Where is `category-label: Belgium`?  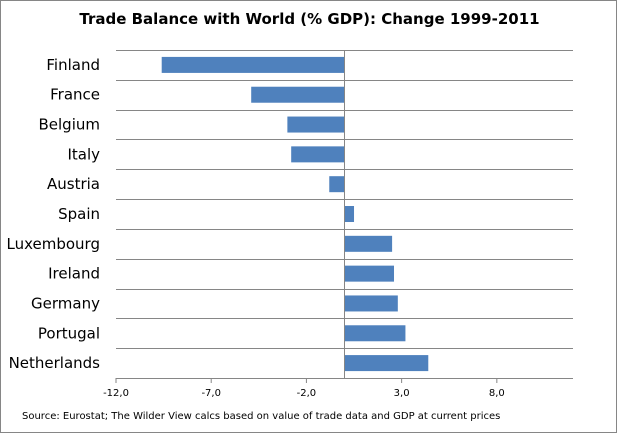
category-label: Belgium is located at coordinates (70, 125).